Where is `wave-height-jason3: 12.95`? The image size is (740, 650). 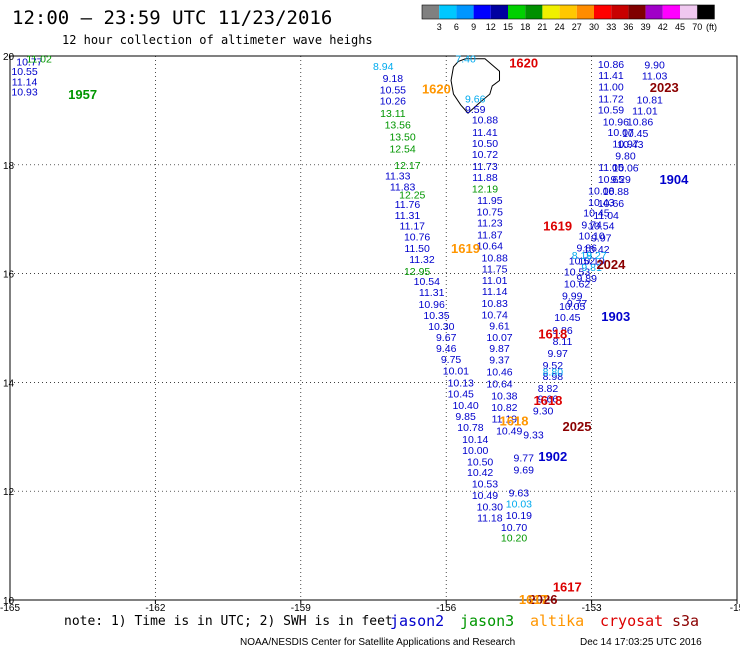 wave-height-jason3: 12.95 is located at coordinates (417, 272).